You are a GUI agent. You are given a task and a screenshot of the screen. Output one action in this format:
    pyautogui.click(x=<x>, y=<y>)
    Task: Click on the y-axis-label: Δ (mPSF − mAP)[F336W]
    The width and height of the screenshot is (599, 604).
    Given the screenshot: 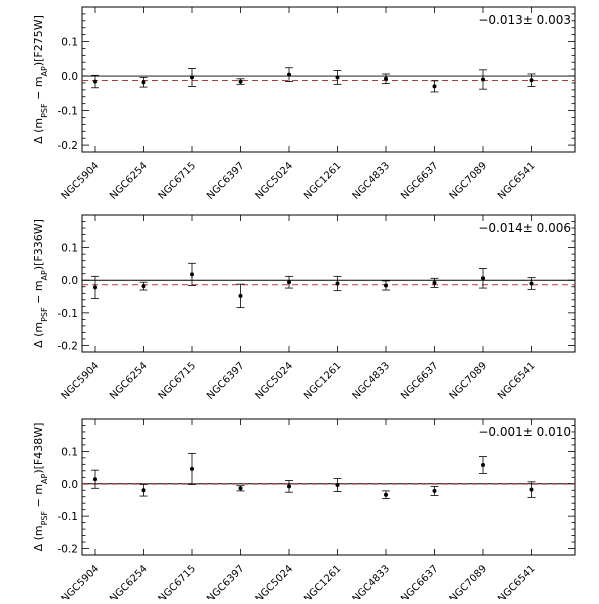 What is the action you would take?
    pyautogui.click(x=40, y=283)
    